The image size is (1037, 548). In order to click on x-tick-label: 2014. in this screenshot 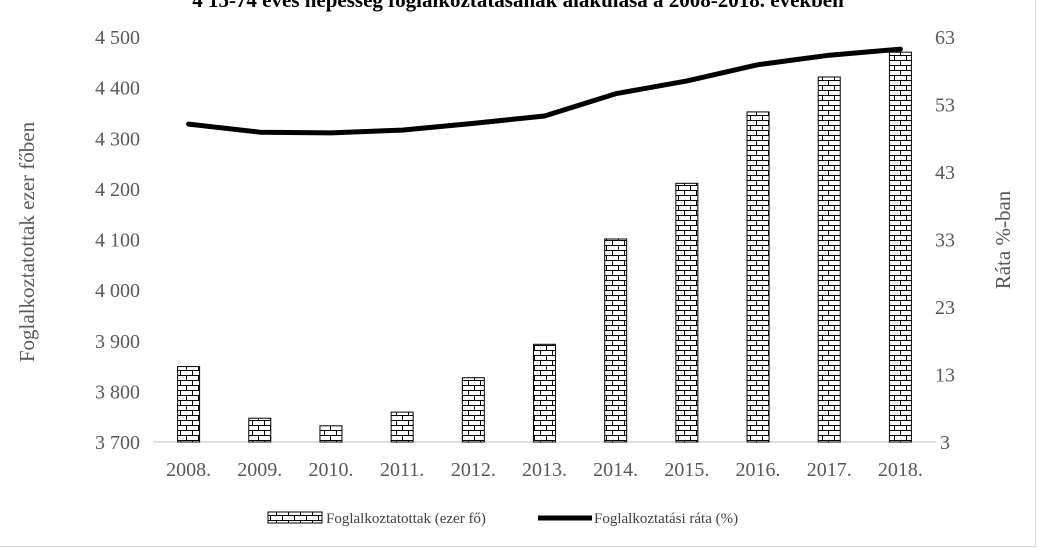, I will do `click(615, 470)`.